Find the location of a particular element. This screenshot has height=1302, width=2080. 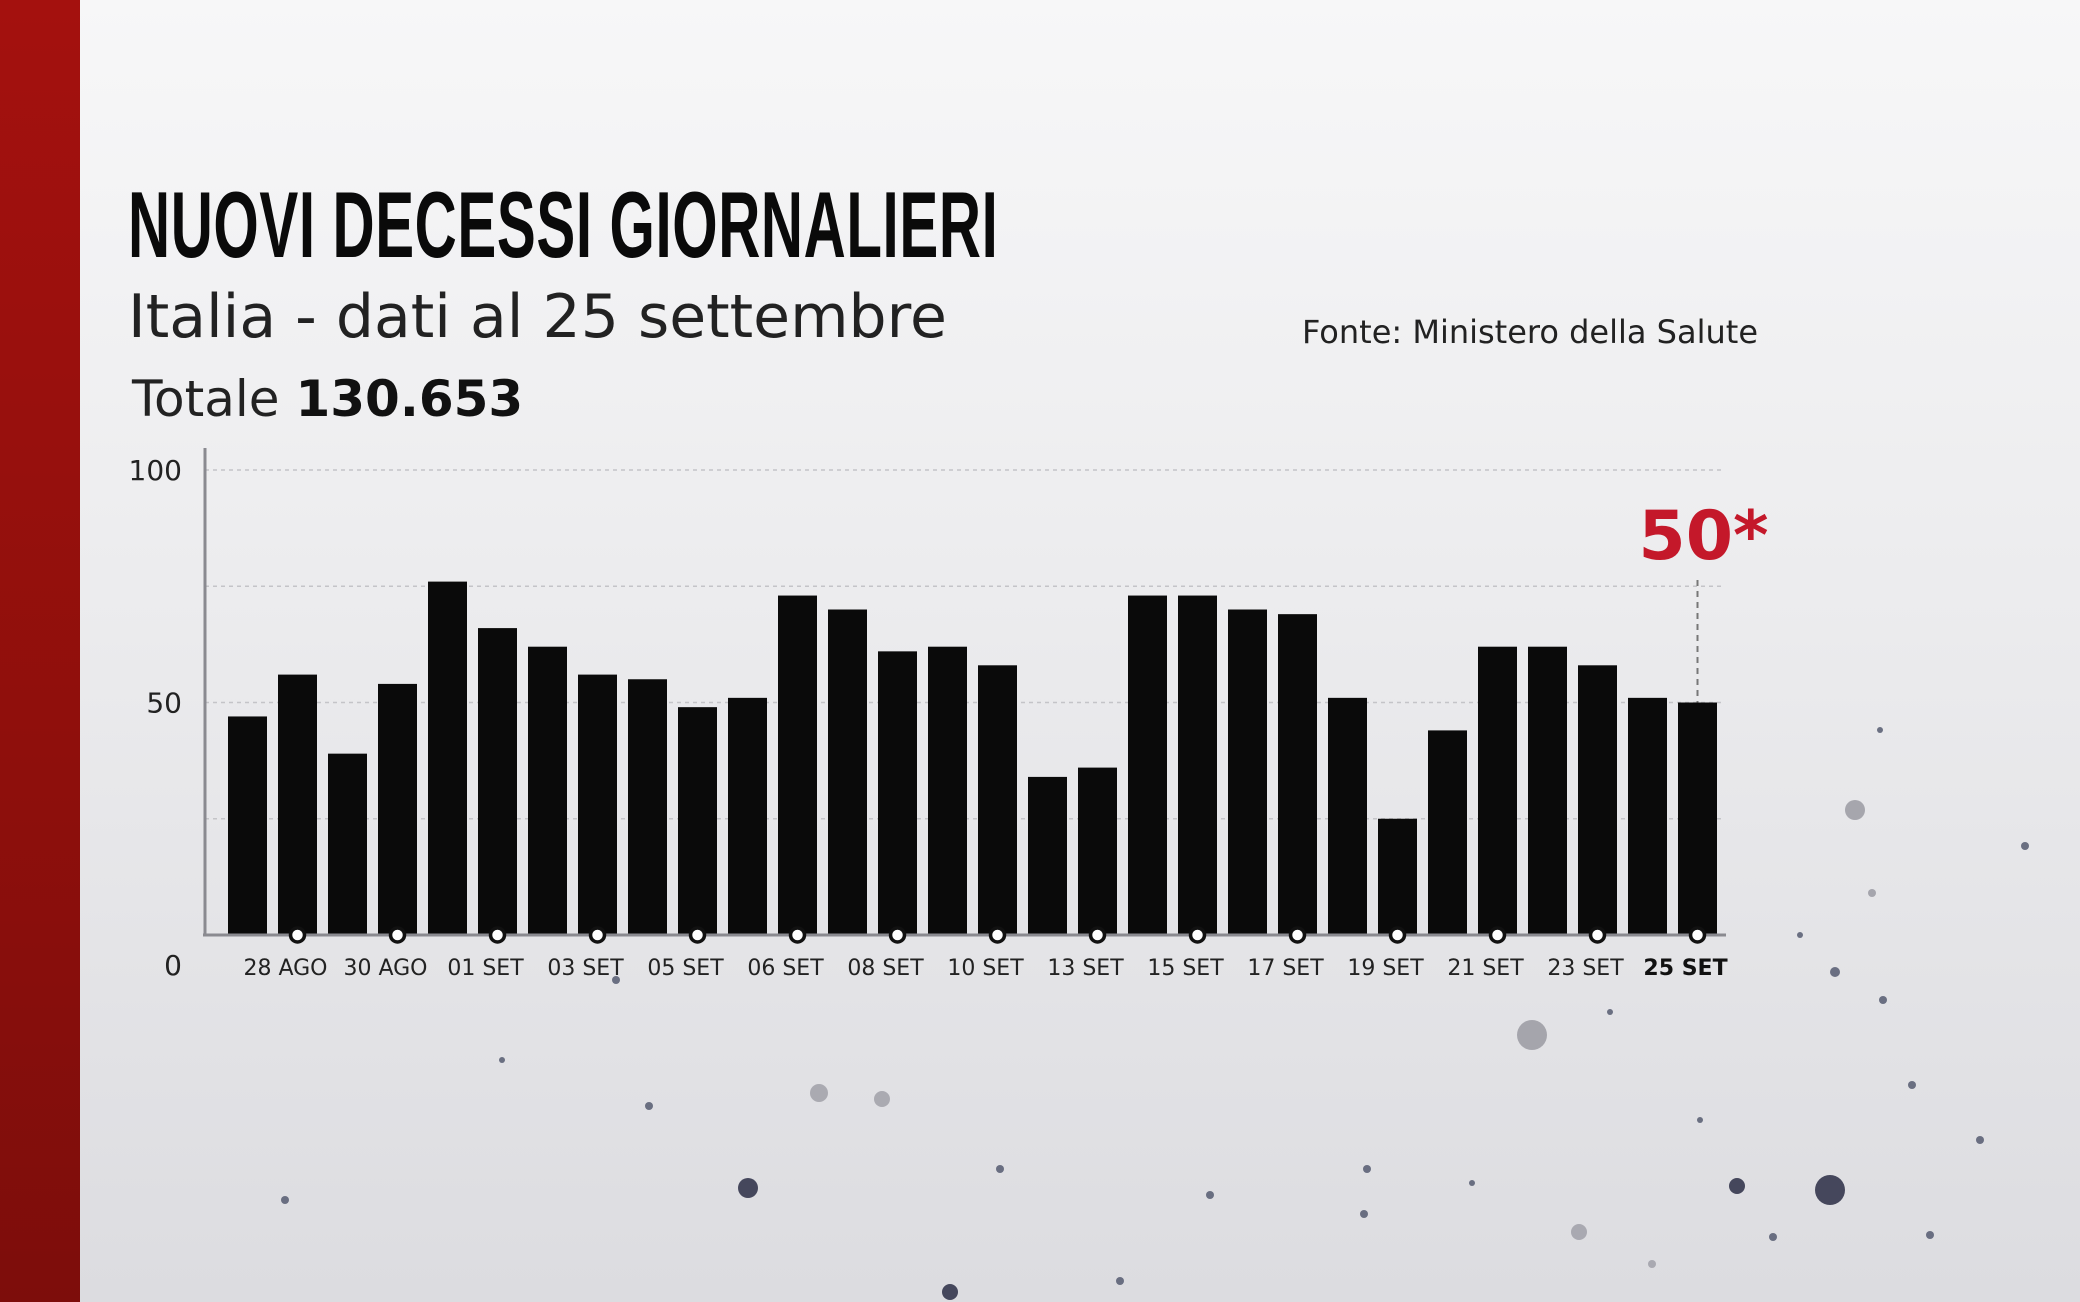

x-tick-label: 15 SET is located at coordinates (1185, 968).